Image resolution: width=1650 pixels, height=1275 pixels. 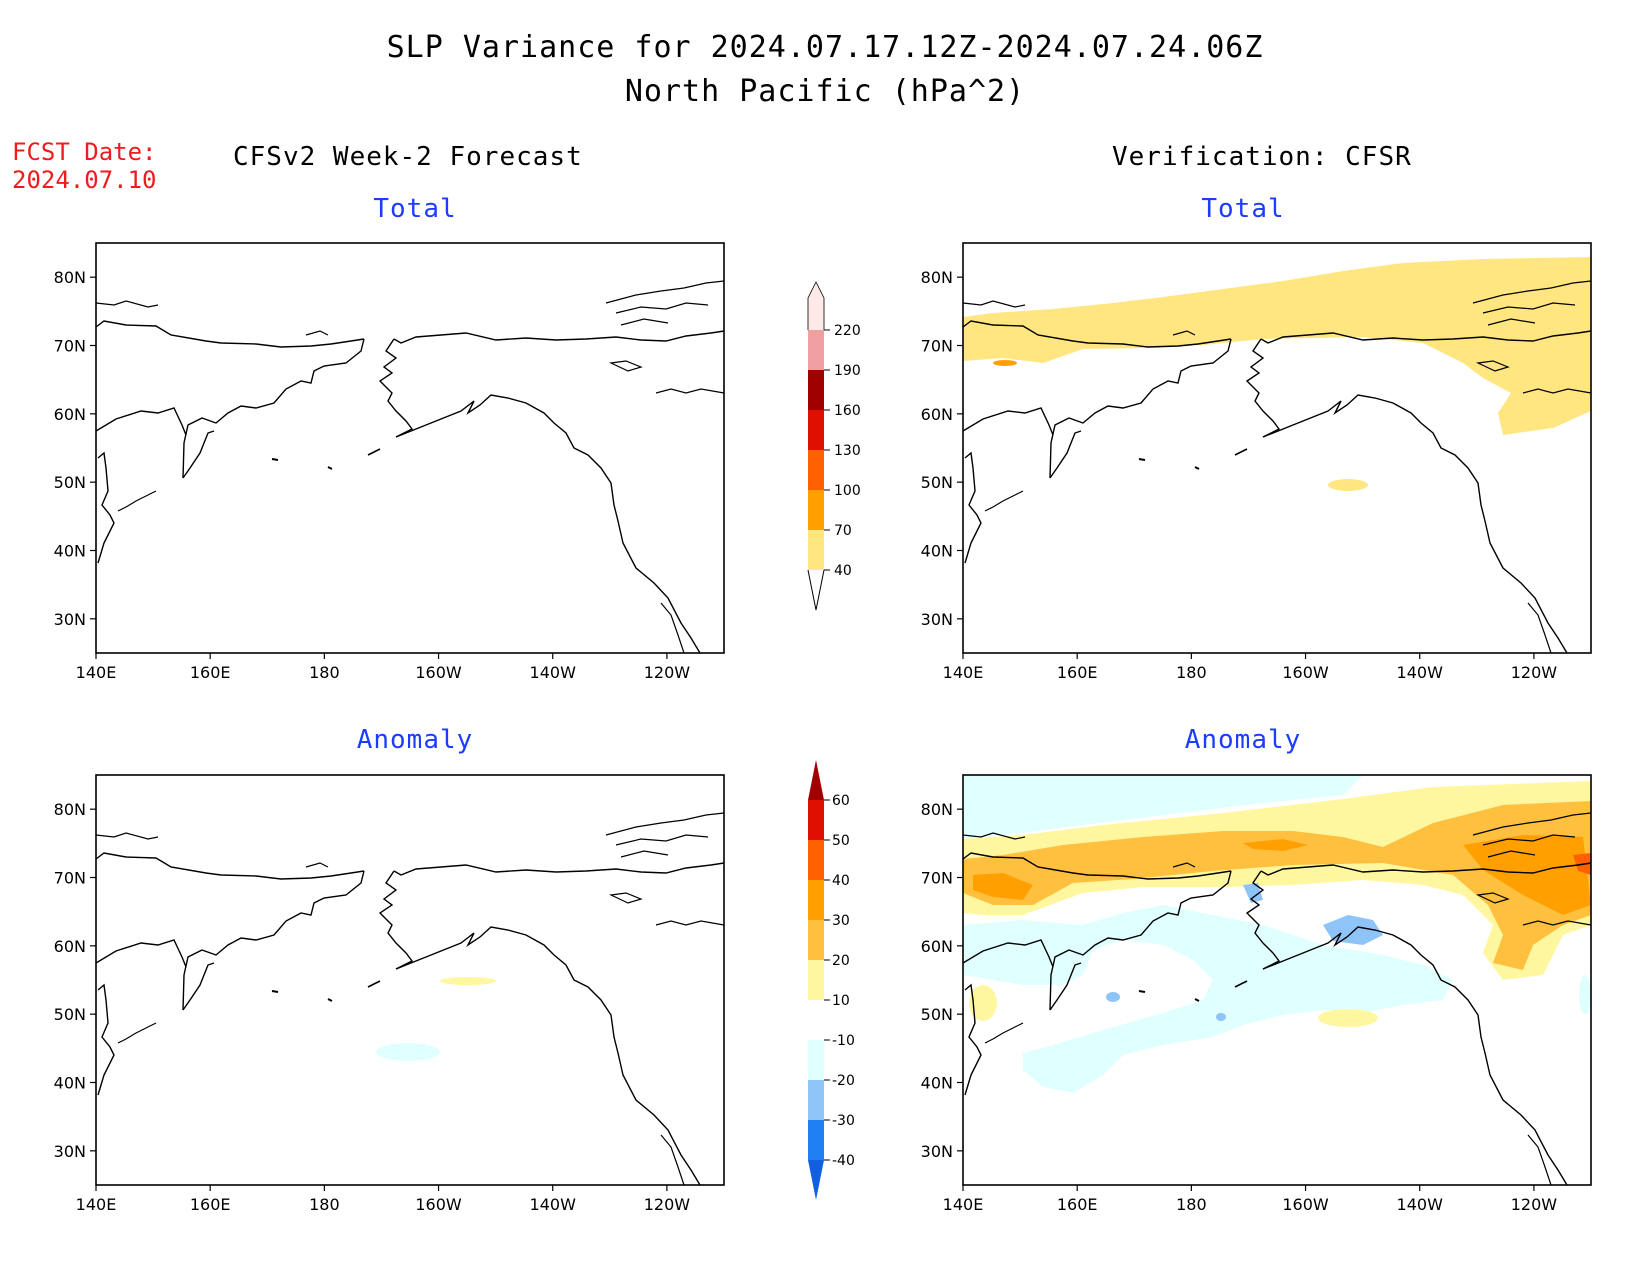 I want to click on colorbar-anomaly-label: 30, so click(x=841, y=921).